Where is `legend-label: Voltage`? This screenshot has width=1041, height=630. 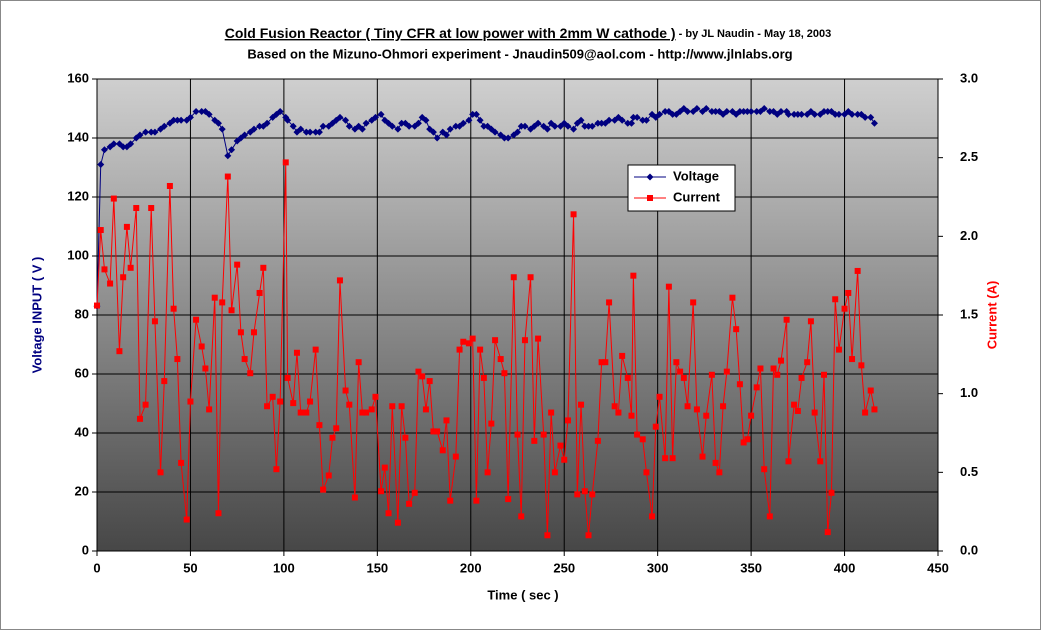 legend-label: Voltage is located at coordinates (696, 175).